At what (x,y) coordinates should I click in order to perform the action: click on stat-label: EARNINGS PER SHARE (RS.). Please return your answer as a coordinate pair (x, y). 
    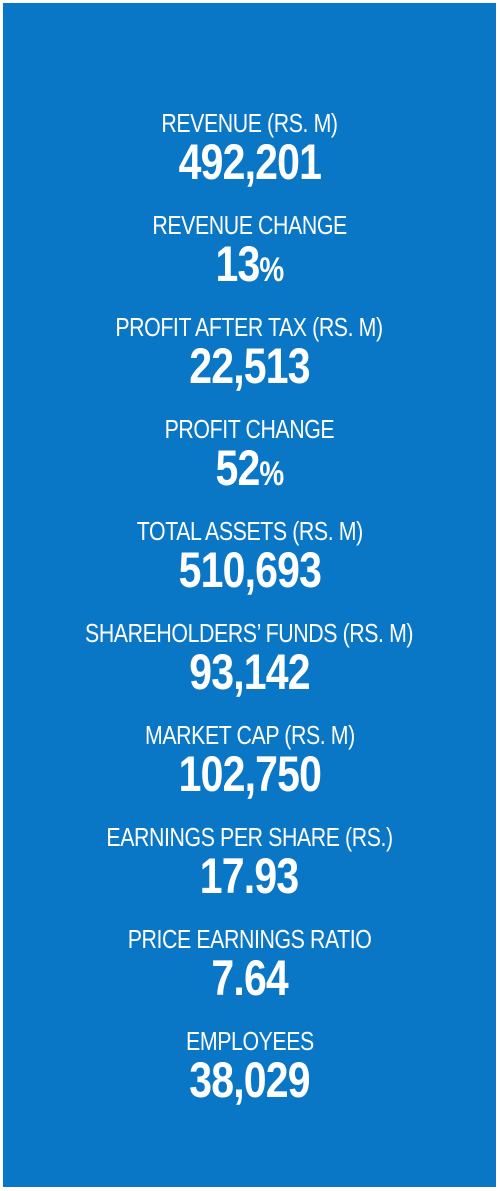
    Looking at the image, I should click on (249, 837).